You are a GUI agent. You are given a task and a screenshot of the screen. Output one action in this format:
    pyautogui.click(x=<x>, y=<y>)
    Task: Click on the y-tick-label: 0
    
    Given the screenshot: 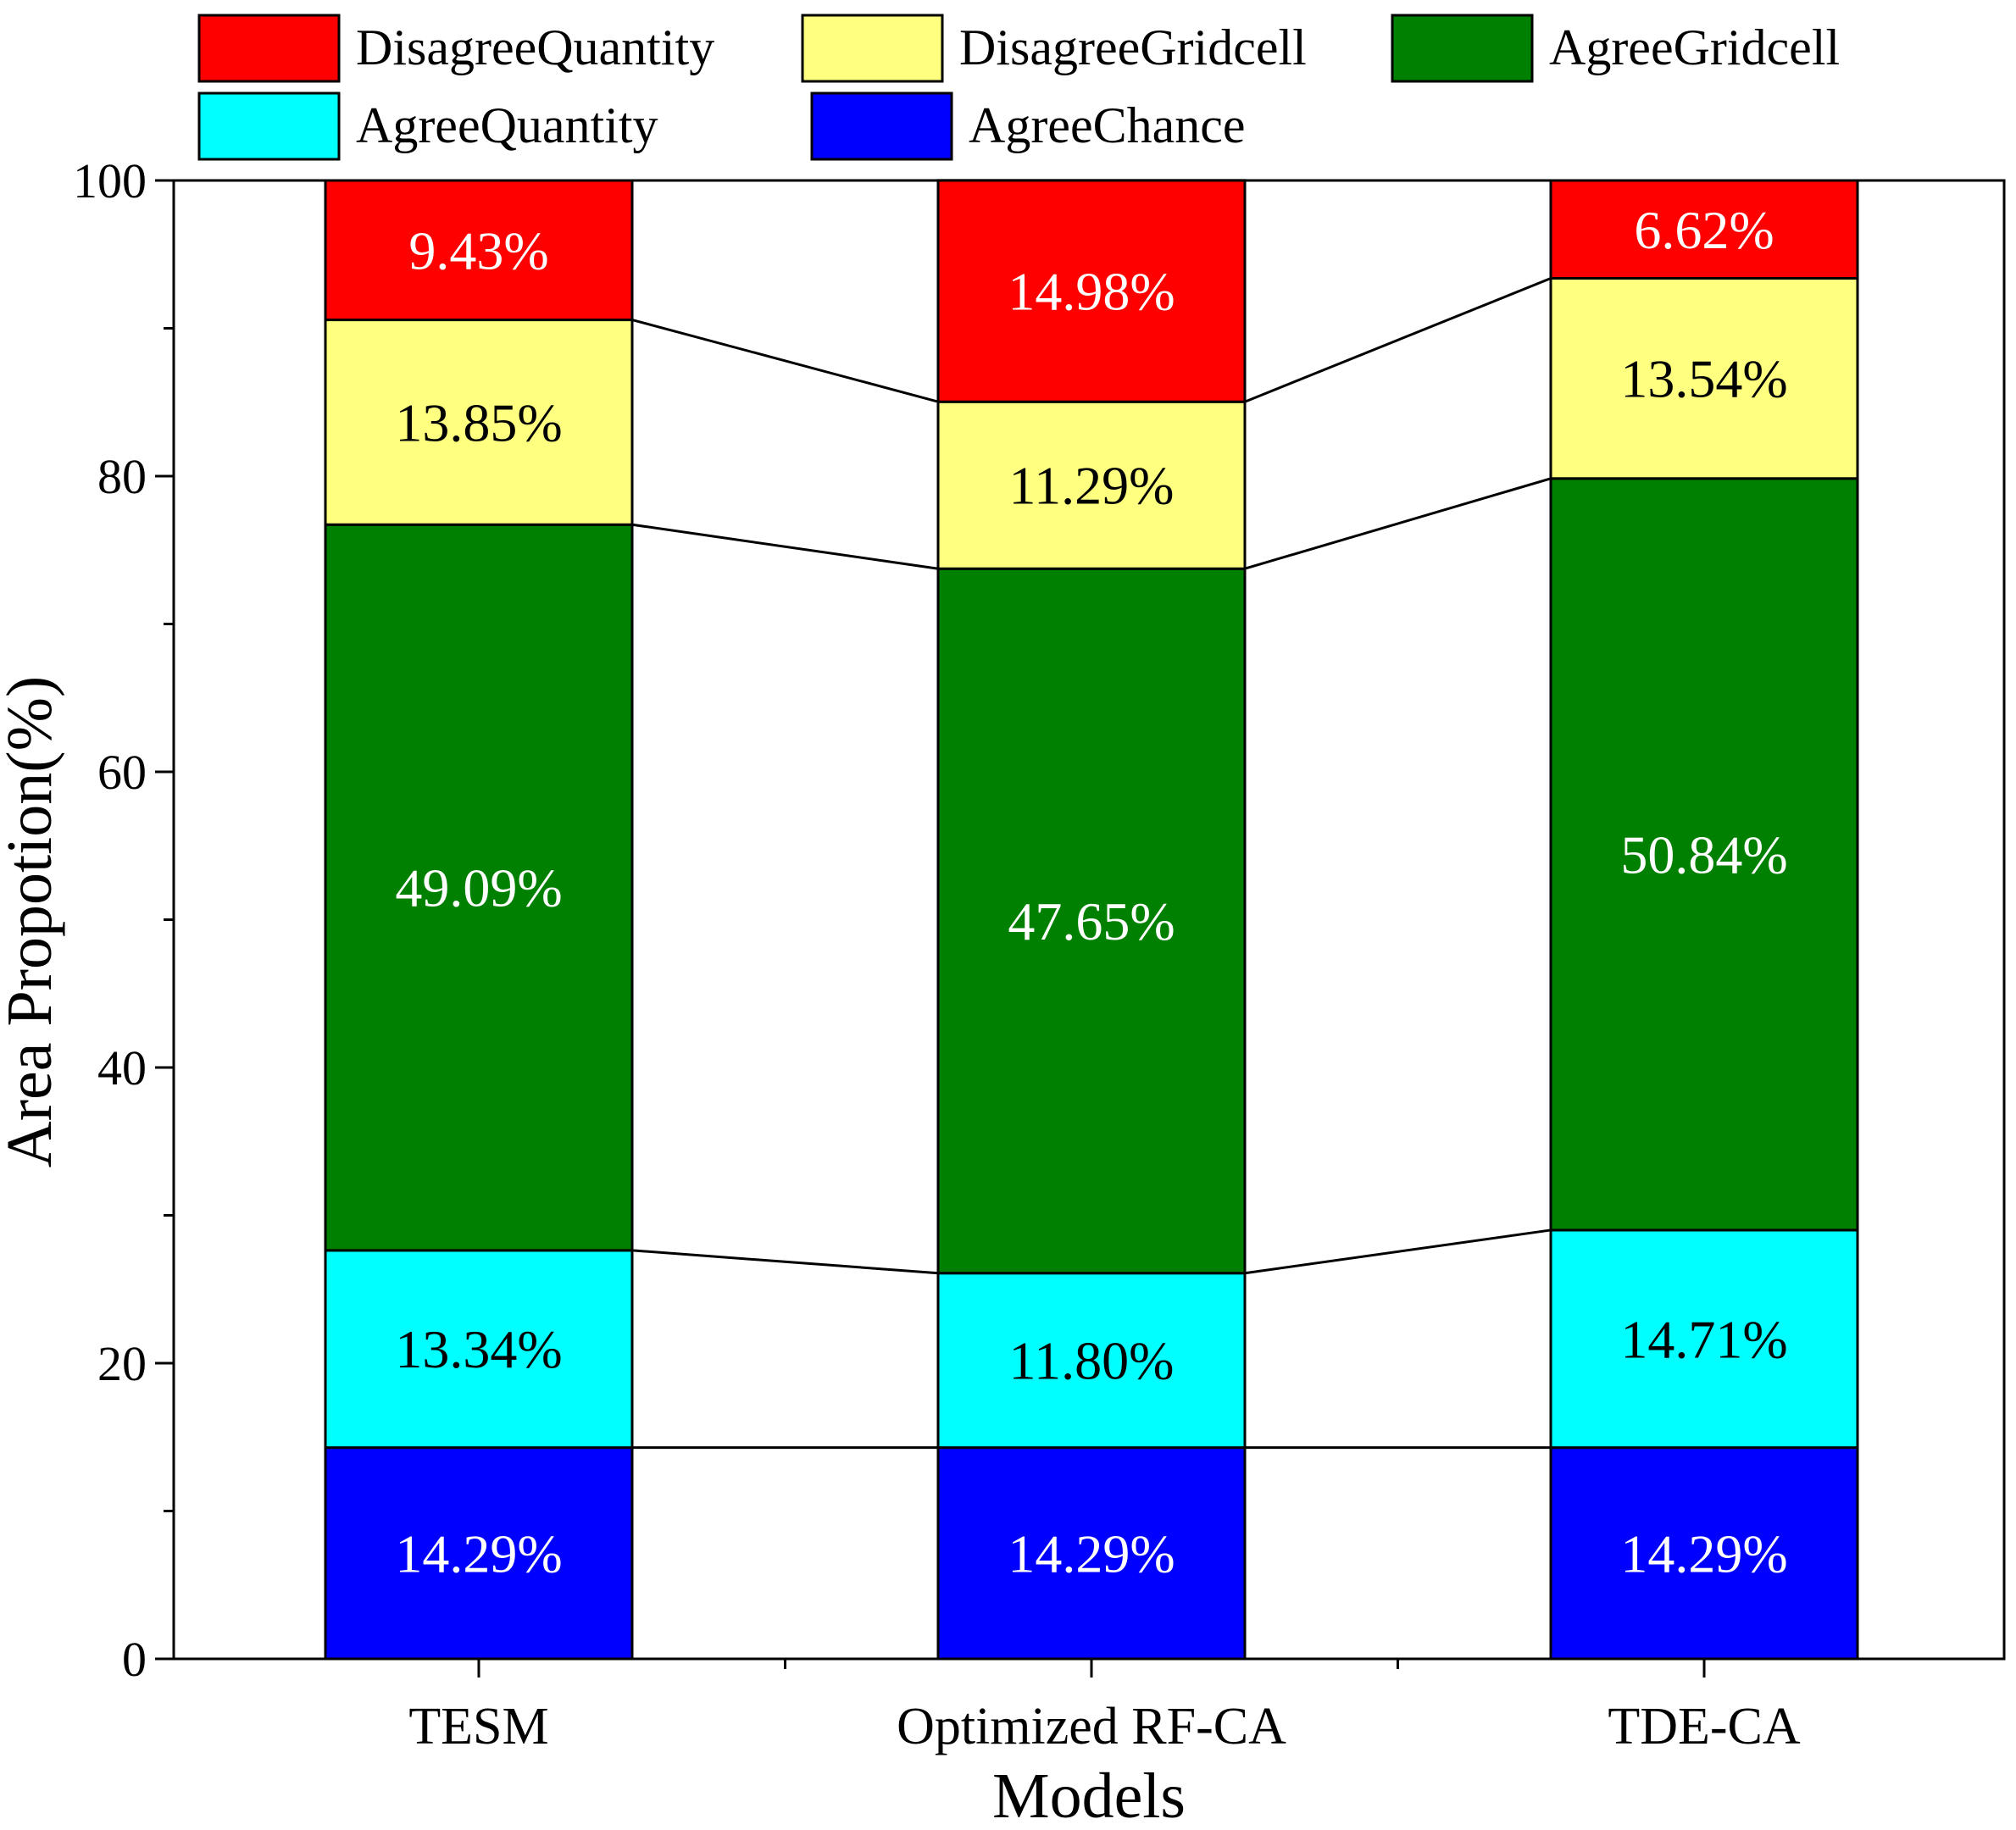 What is the action you would take?
    pyautogui.click(x=134, y=1659)
    